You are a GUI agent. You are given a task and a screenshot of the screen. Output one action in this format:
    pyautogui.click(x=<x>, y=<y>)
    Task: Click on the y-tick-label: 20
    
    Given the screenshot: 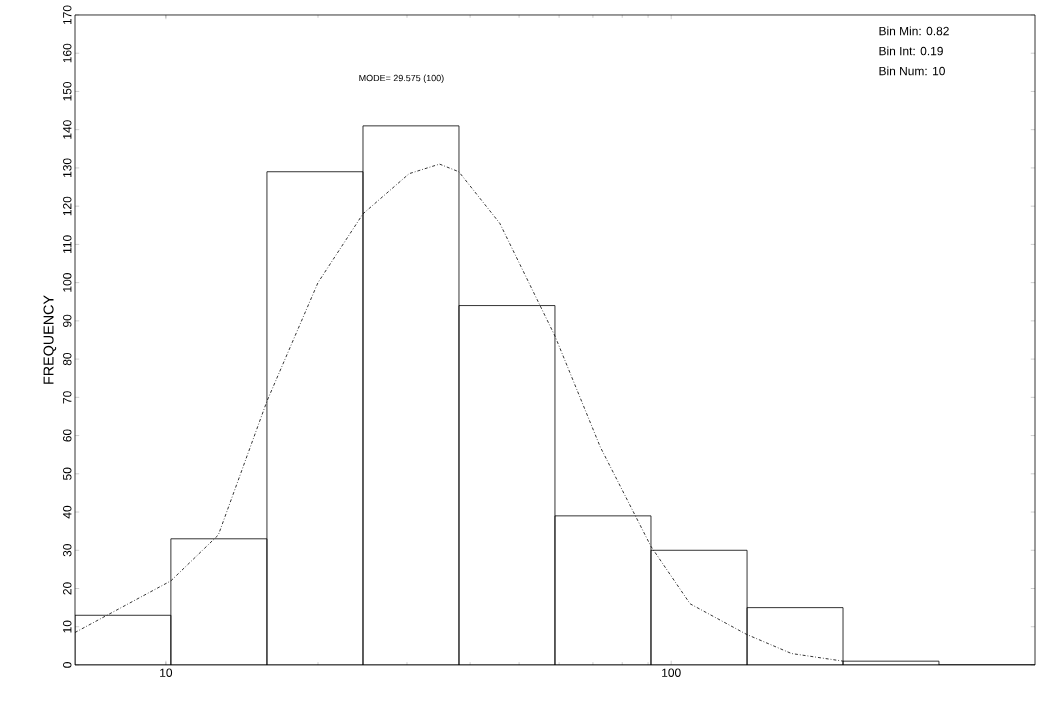 What is the action you would take?
    pyautogui.click(x=67, y=588)
    